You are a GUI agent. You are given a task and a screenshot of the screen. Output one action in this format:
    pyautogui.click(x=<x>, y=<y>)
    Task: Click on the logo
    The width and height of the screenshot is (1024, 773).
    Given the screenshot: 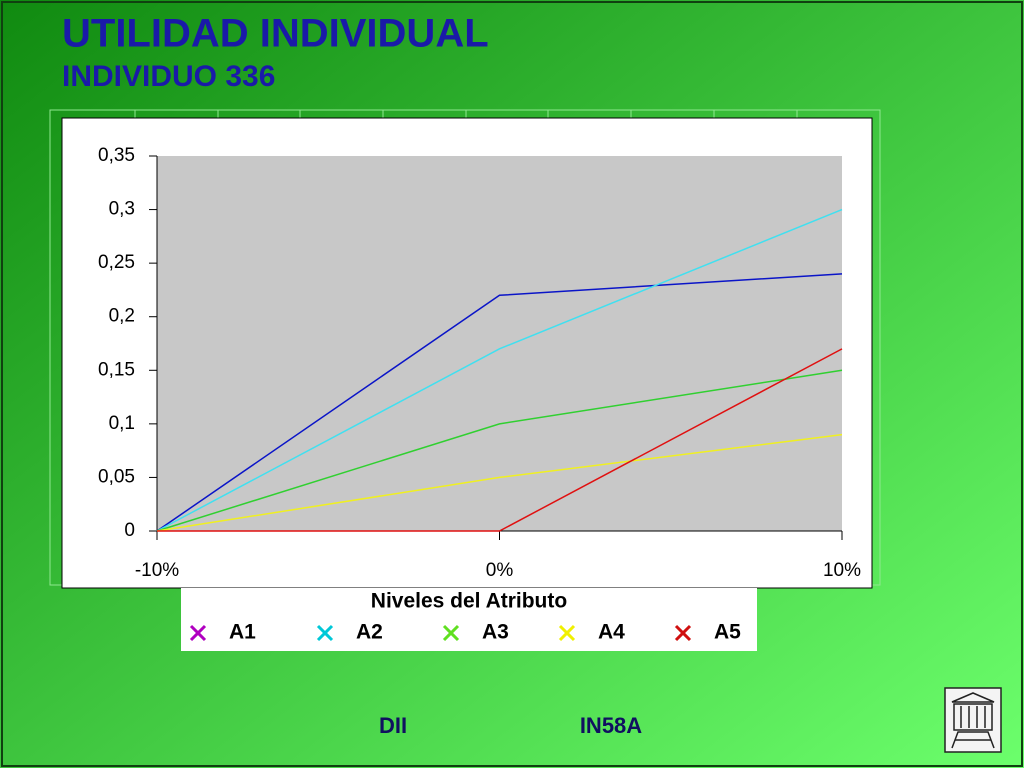 What is the action you would take?
    pyautogui.click(x=973, y=720)
    